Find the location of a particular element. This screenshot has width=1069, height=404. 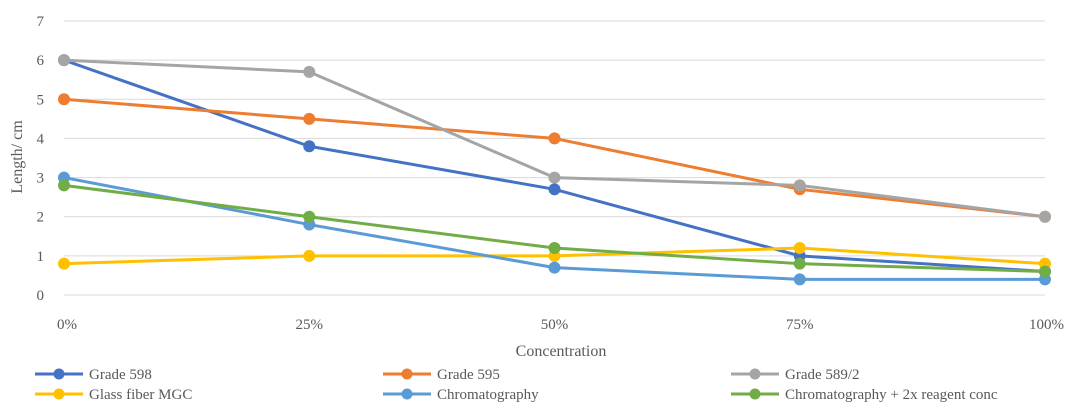

legend-item: Chromatography + 2x reagent conc is located at coordinates (864, 395).